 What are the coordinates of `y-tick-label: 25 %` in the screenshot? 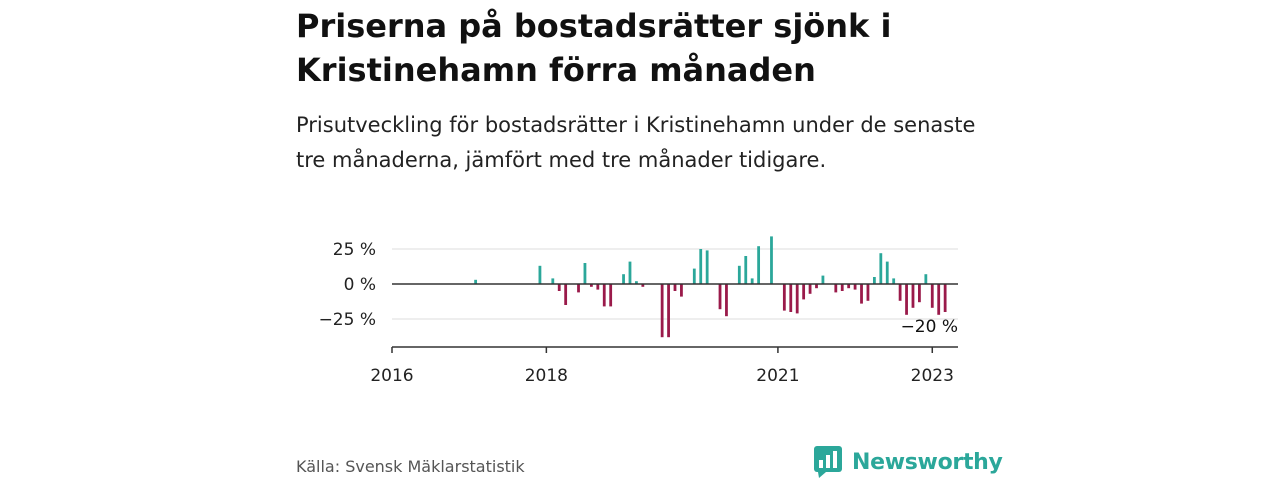 It's located at (354, 250).